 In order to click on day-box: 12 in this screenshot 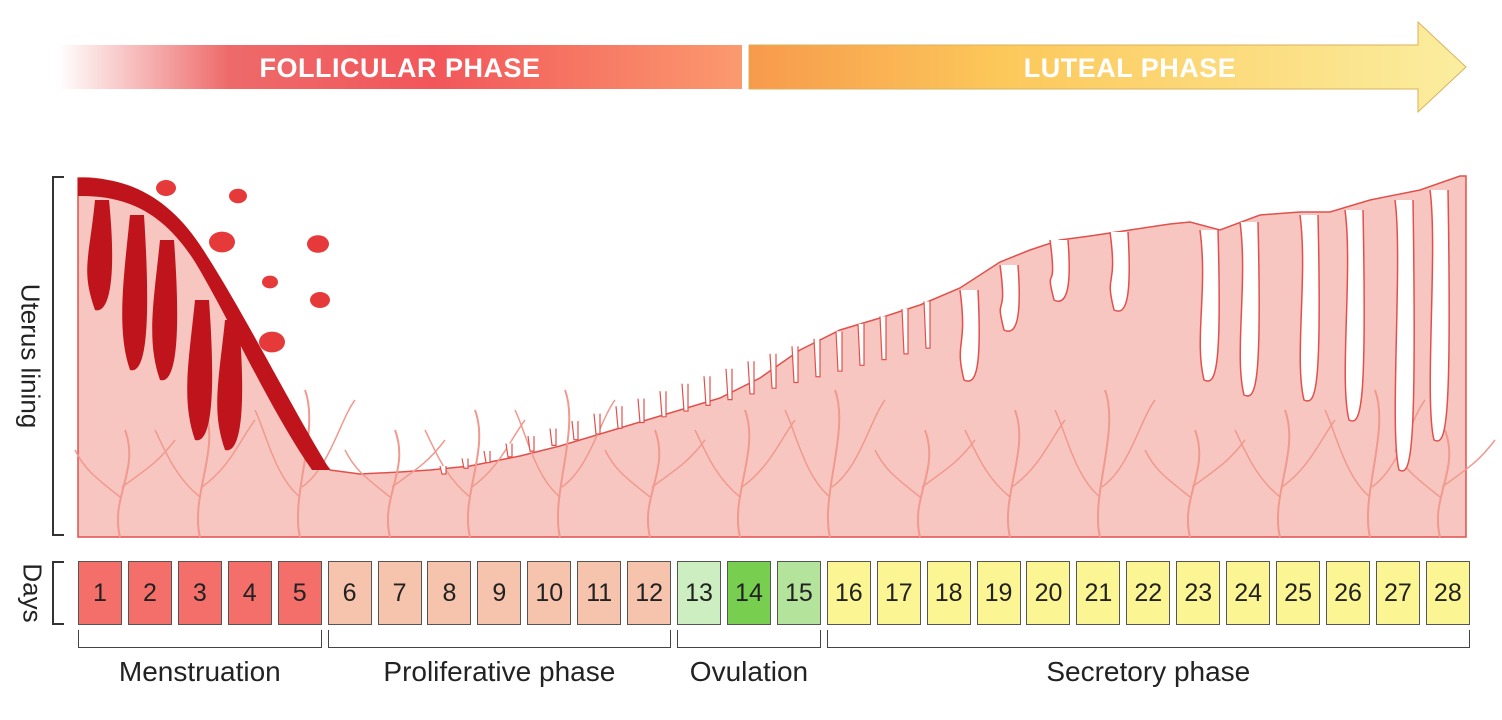, I will do `click(649, 593)`.